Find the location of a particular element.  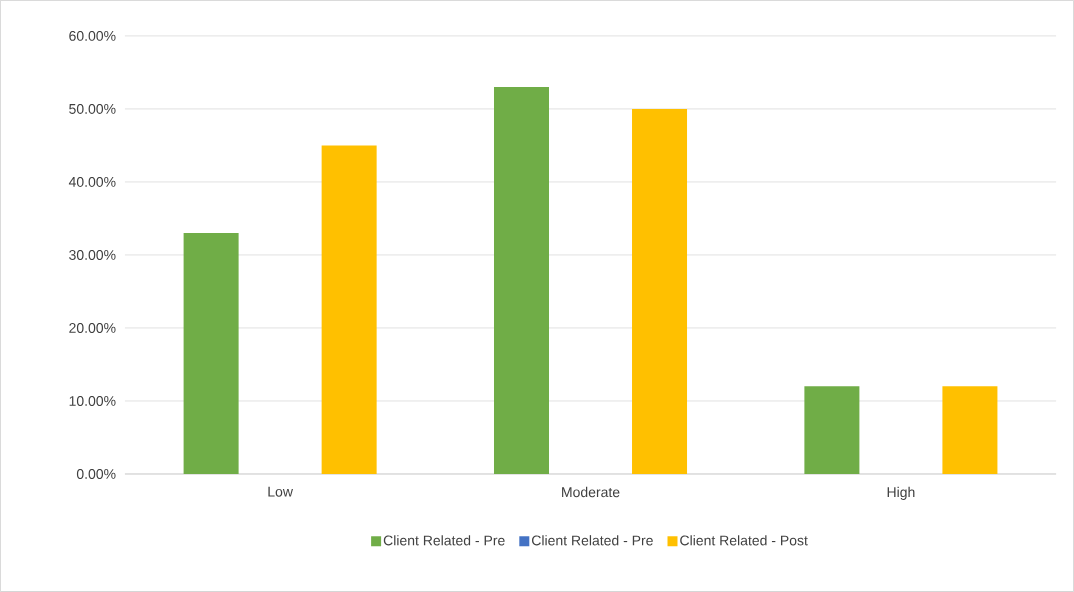

x-tick-label: Moderate is located at coordinates (591, 492).